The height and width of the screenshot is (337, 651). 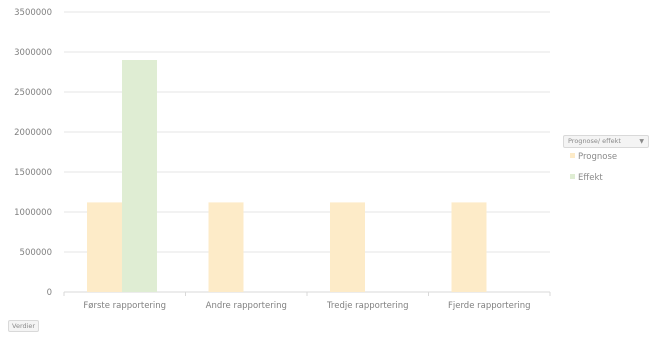 I want to click on values-field-button: Verdier, so click(x=24, y=326).